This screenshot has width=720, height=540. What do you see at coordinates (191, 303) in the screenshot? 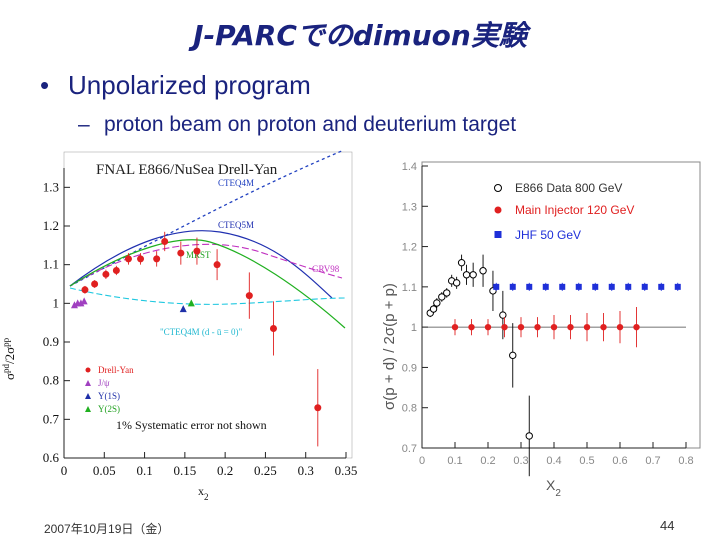
I see `data-point-2s` at bounding box center [191, 303].